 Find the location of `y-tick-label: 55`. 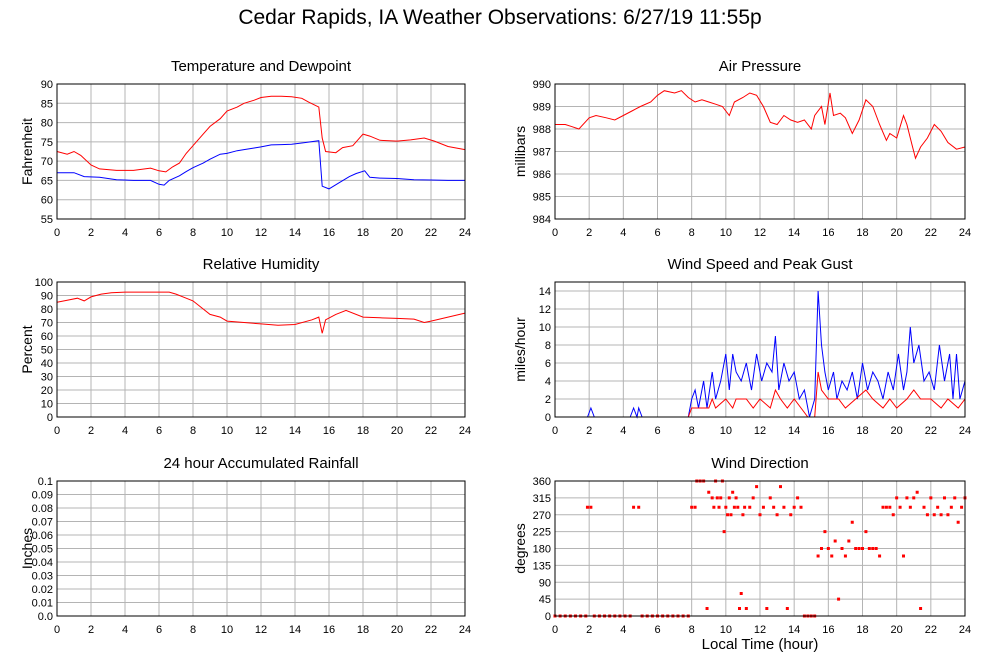

y-tick-label: 55 is located at coordinates (47, 220).